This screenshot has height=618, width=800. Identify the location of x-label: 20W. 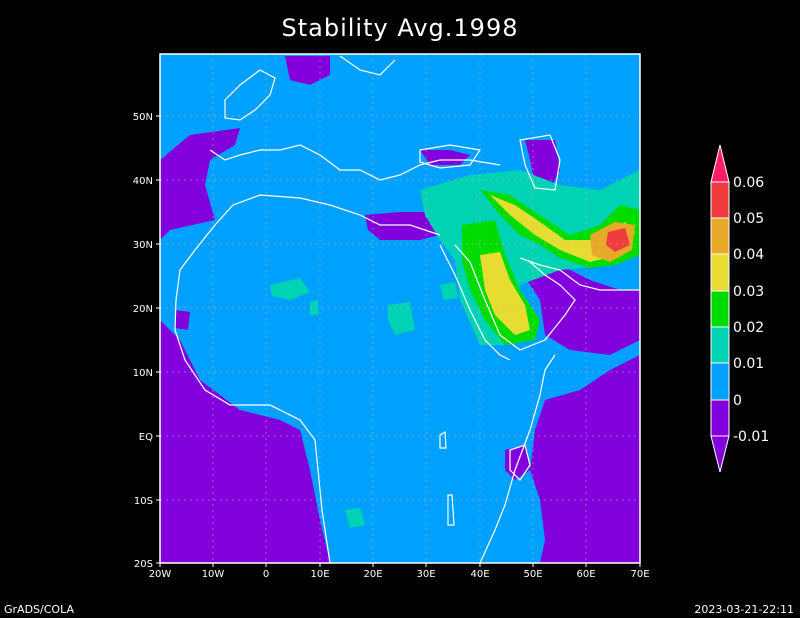
(160, 574).